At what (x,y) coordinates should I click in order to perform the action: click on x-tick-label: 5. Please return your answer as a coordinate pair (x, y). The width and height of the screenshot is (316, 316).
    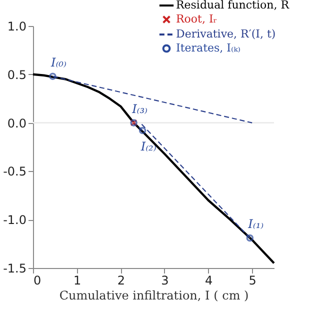
    Looking at the image, I should click on (252, 281).